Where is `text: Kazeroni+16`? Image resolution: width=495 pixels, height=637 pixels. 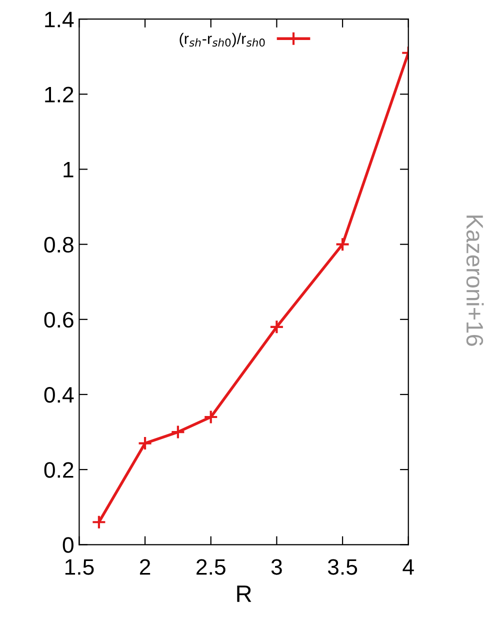
text: Kazeroni+16 is located at coordinates (475, 281).